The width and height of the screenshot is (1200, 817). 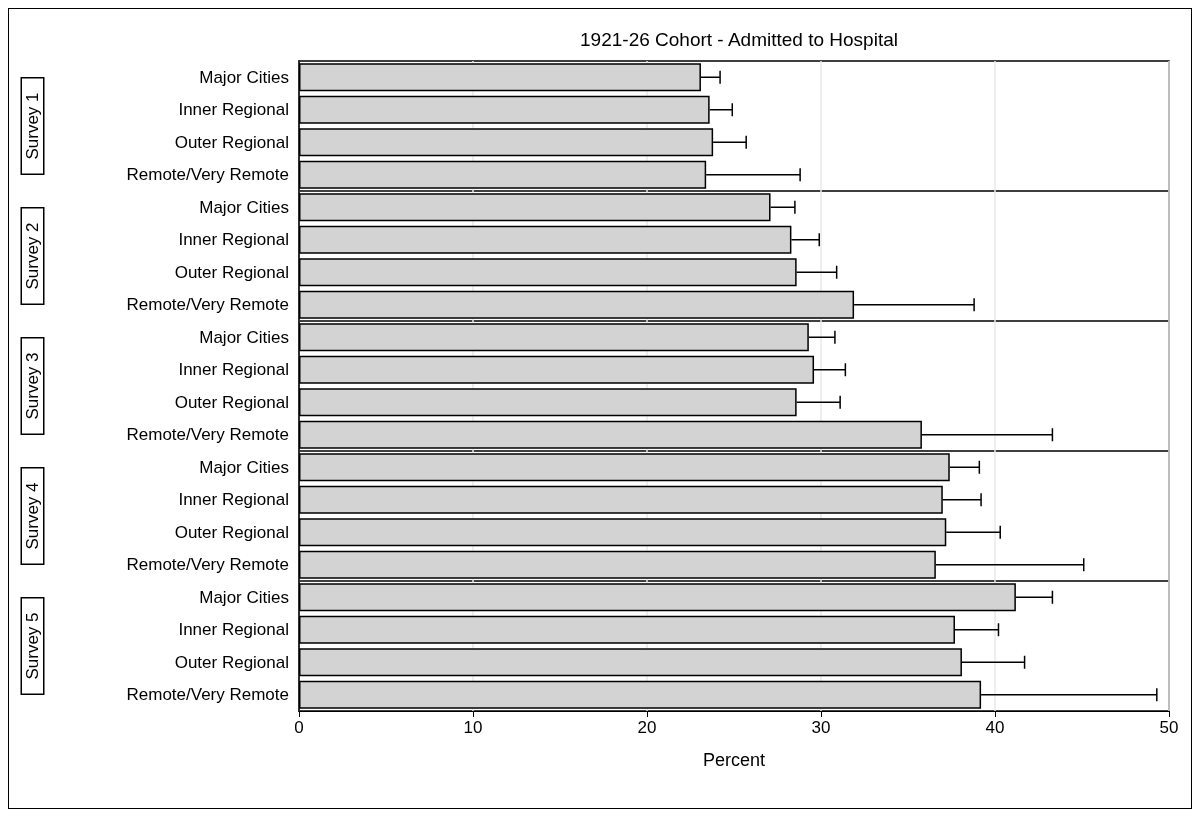 What do you see at coordinates (995, 727) in the screenshot?
I see `x-tick-label: 40` at bounding box center [995, 727].